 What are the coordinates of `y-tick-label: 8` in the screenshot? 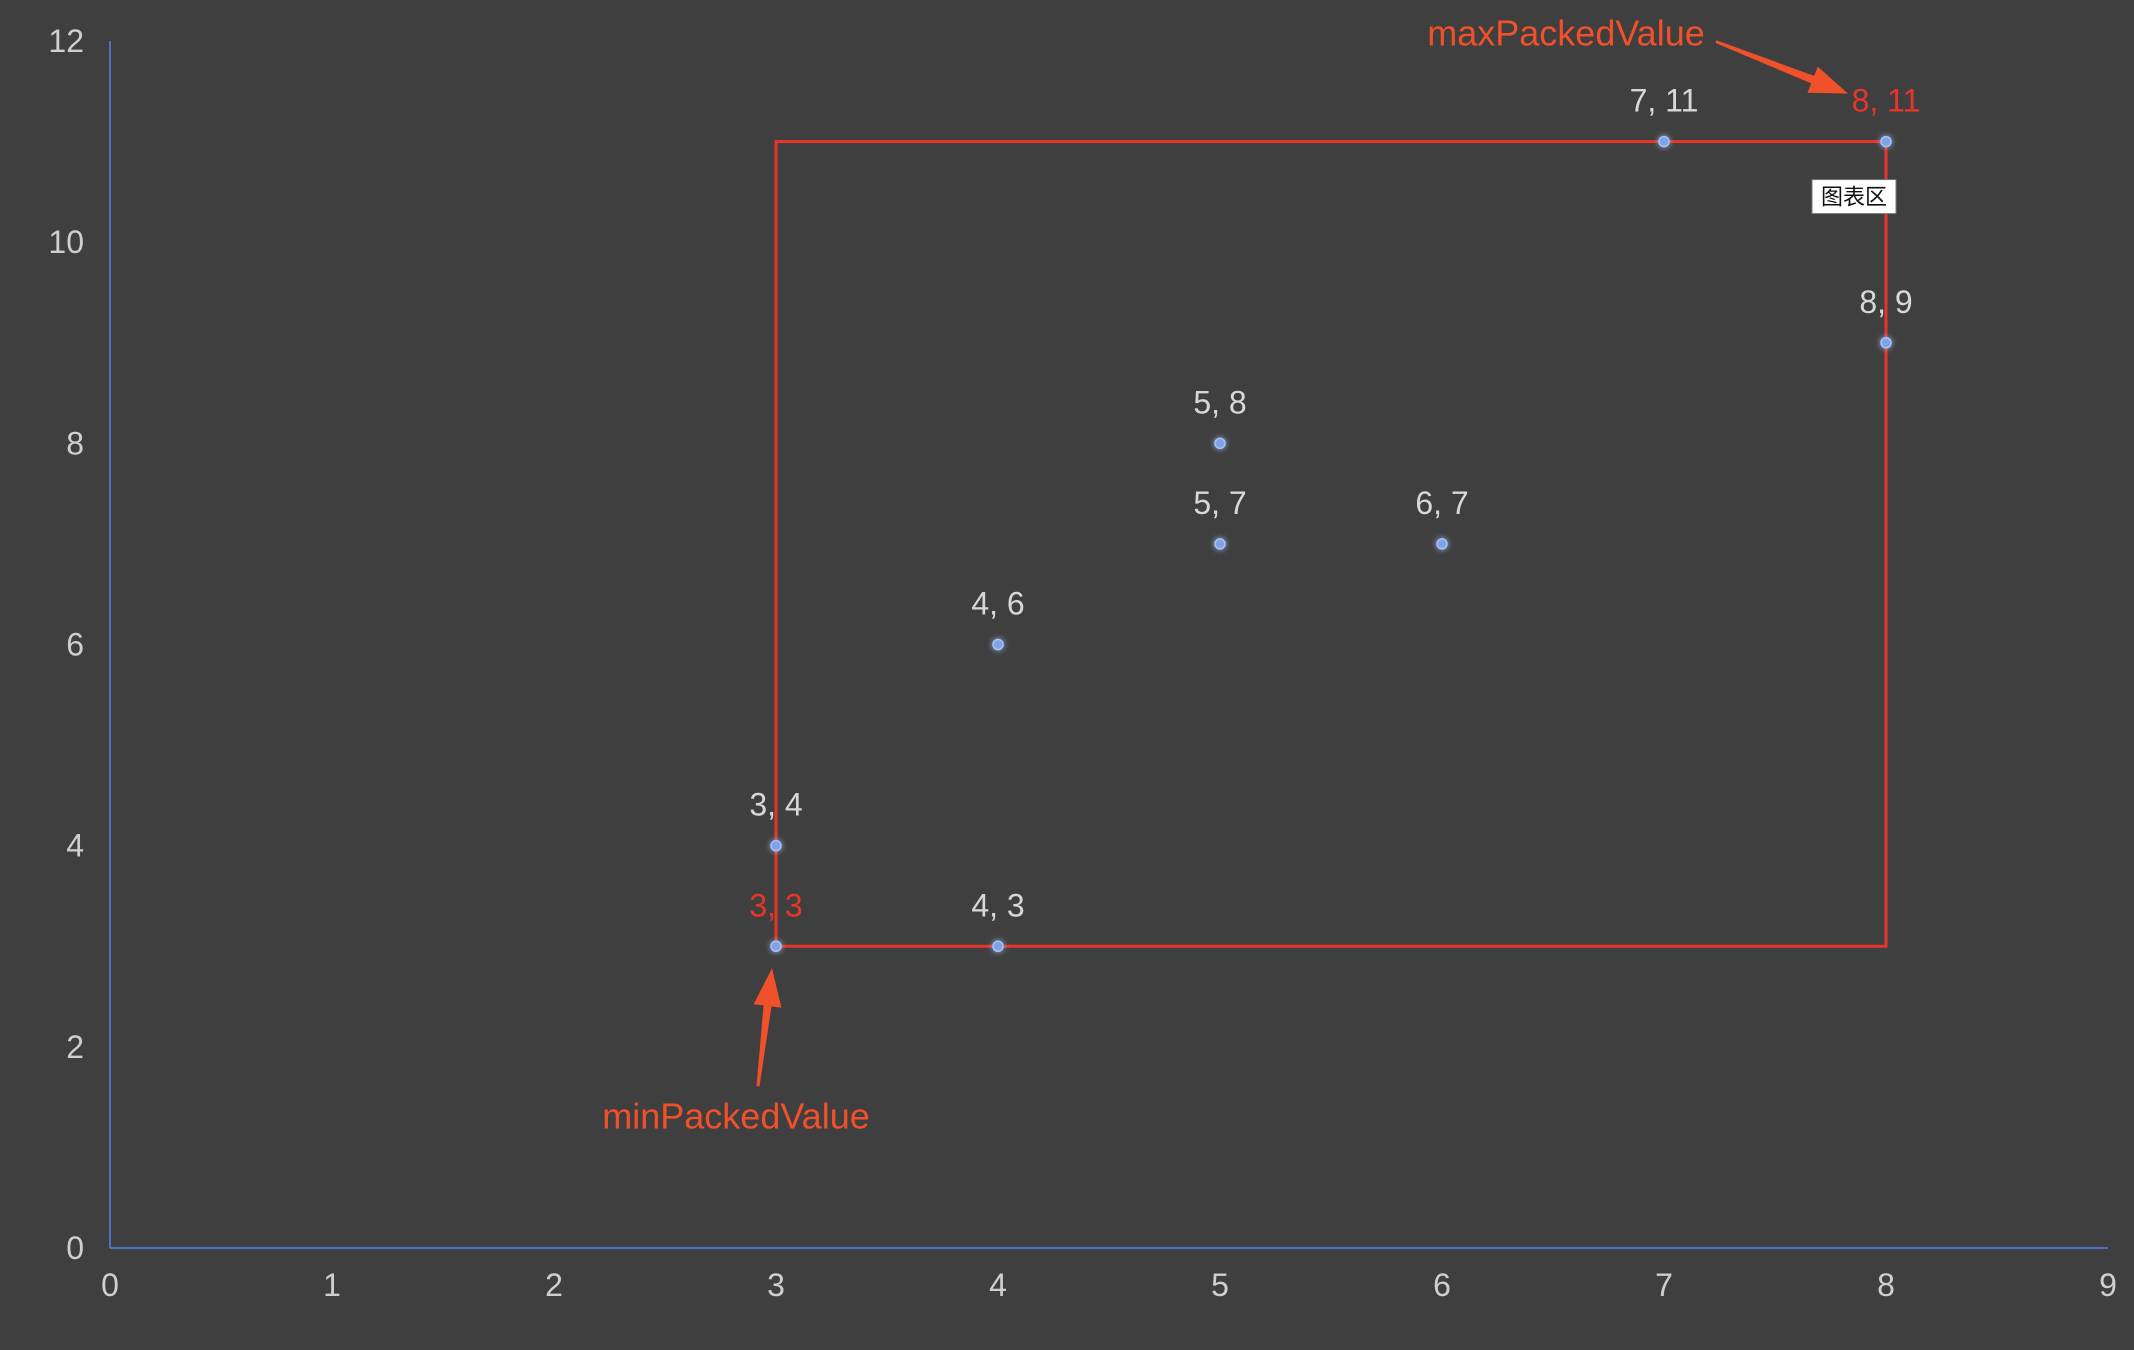 It's located at (75, 443).